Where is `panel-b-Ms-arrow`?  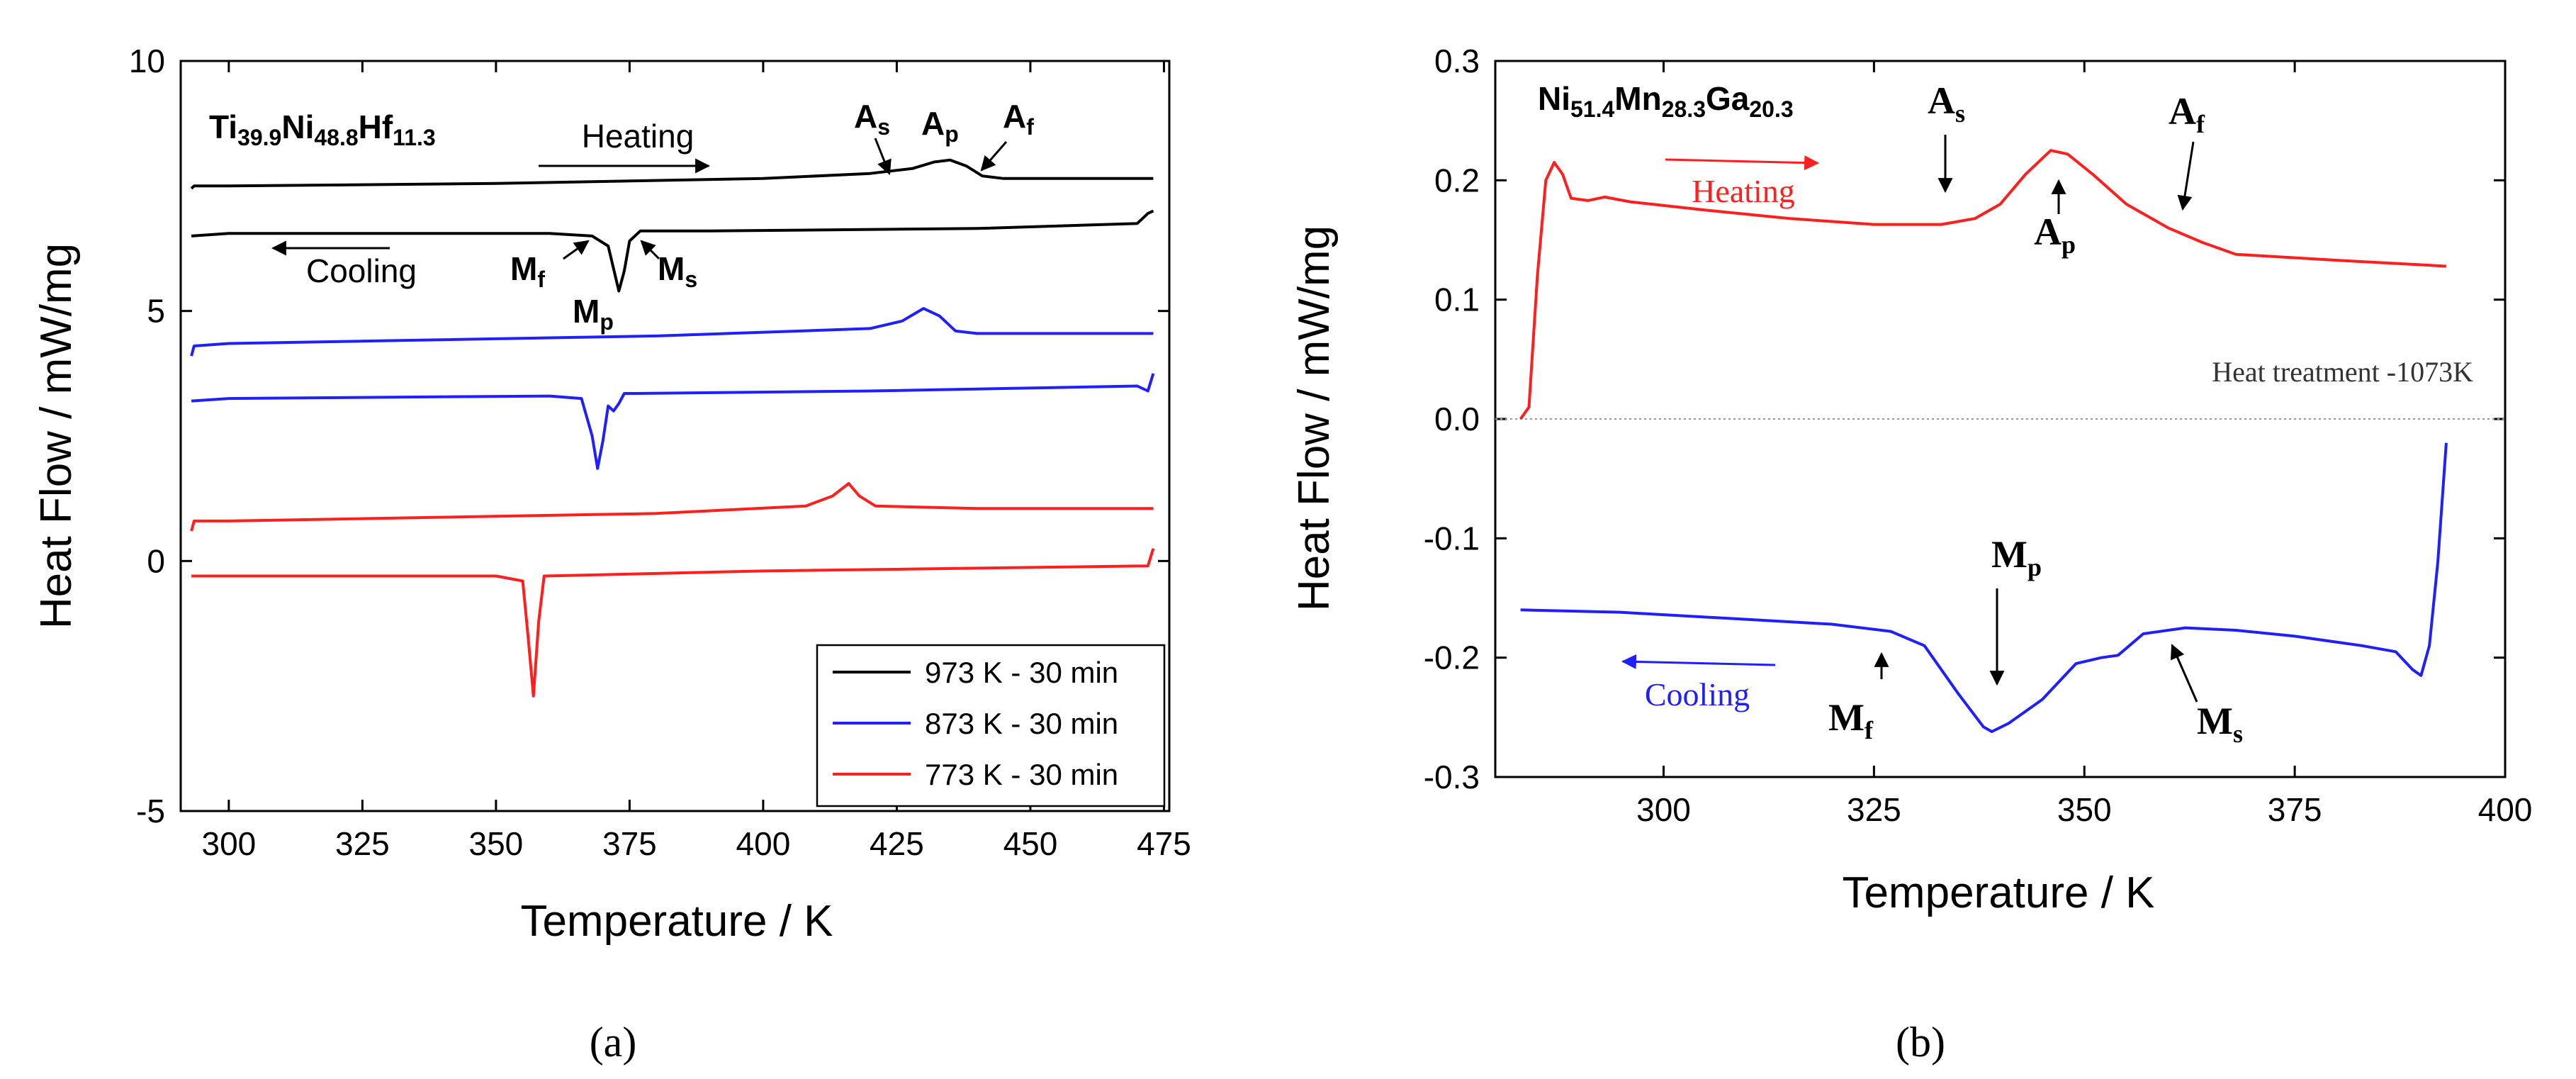
panel-b-Ms-arrow is located at coordinates (2184, 673).